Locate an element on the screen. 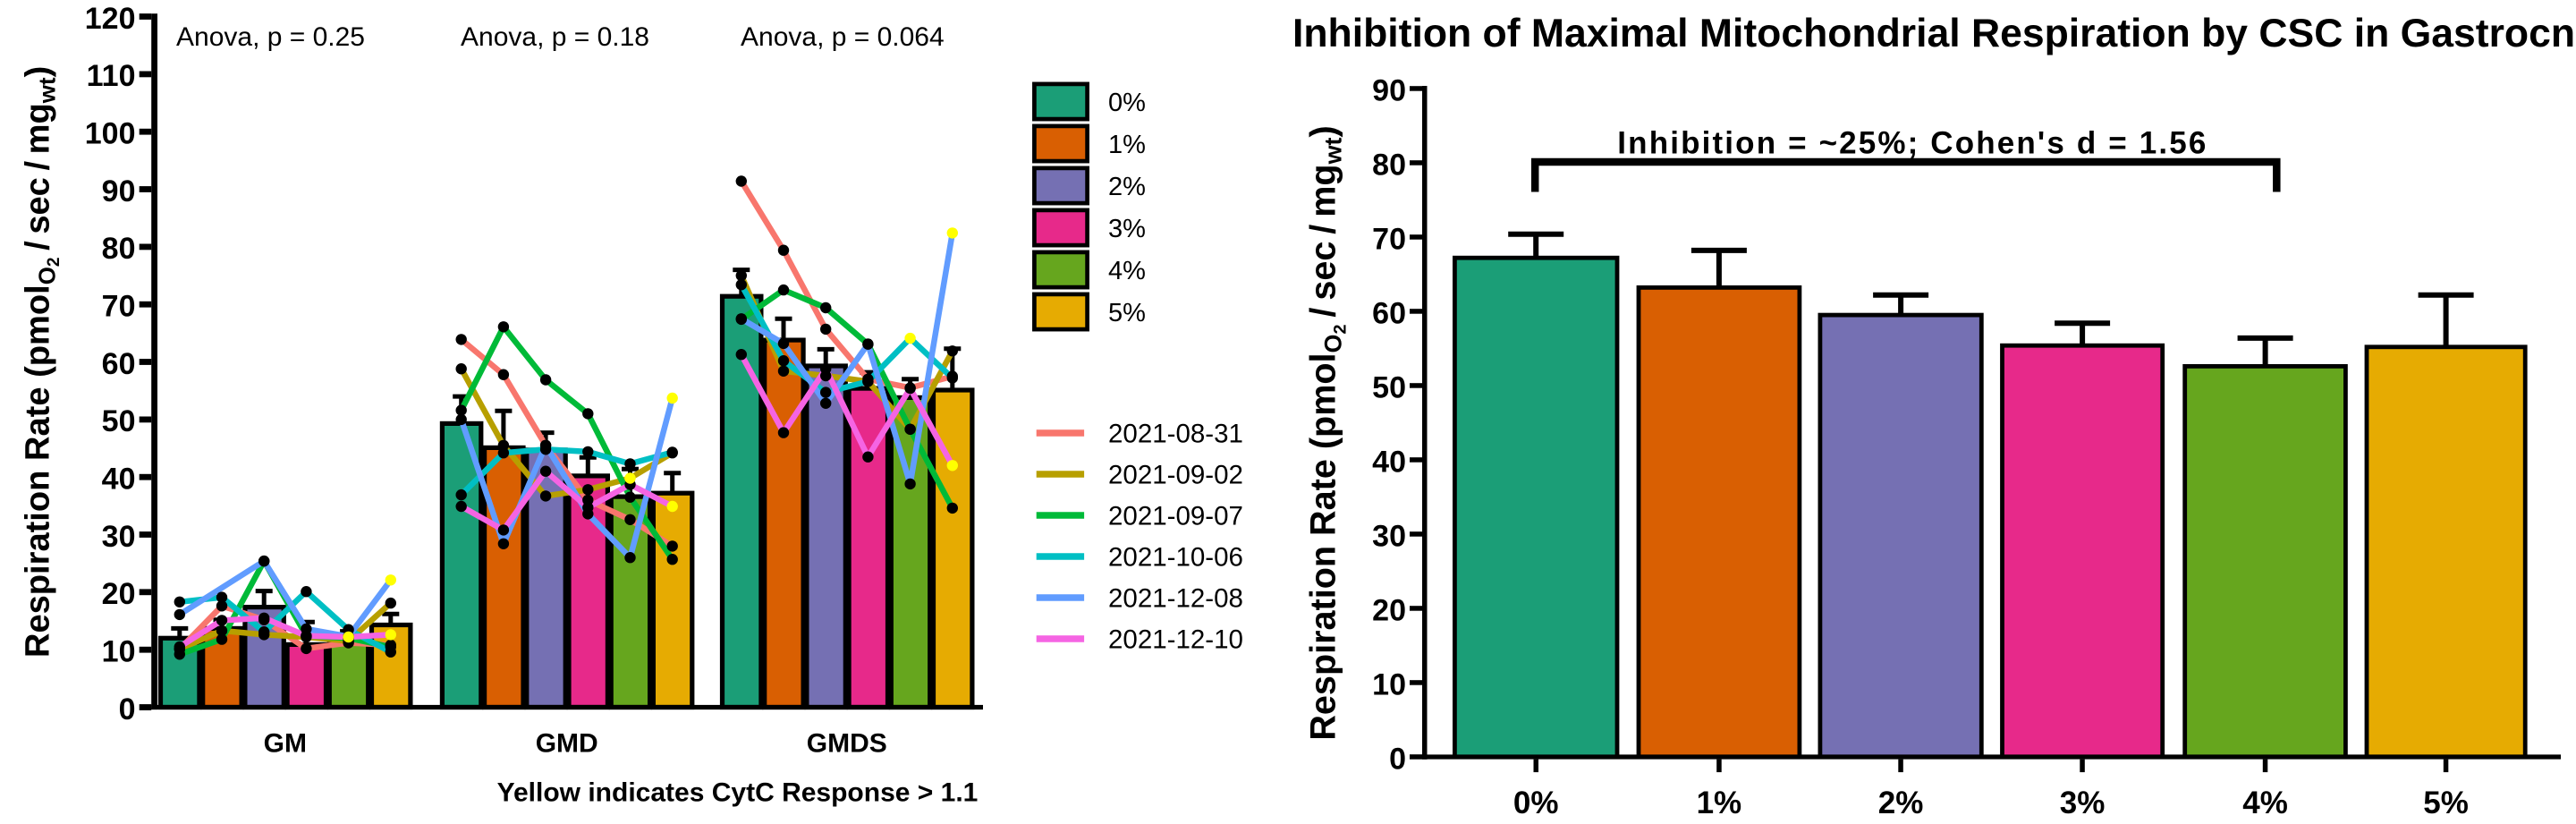 This screenshot has width=2576, height=824. svg-text: 2021-10-06 is located at coordinates (1175, 558).